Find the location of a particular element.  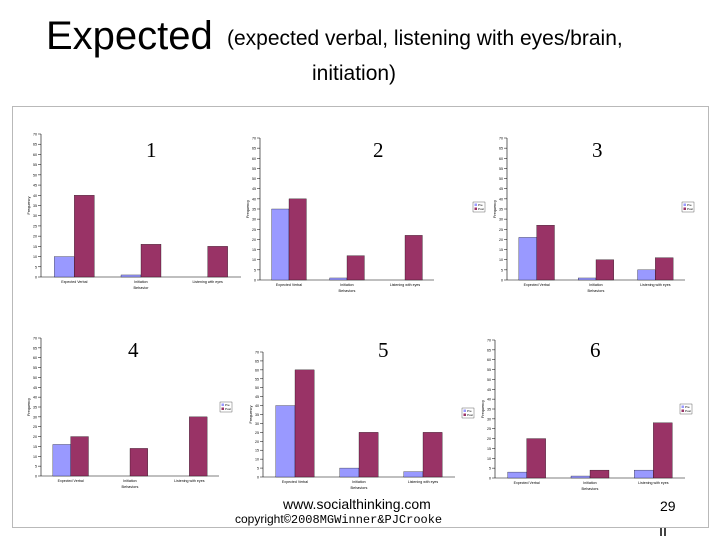

copyright-rest: ©2008MGWinner&PJCrooke is located at coordinates (363, 520).